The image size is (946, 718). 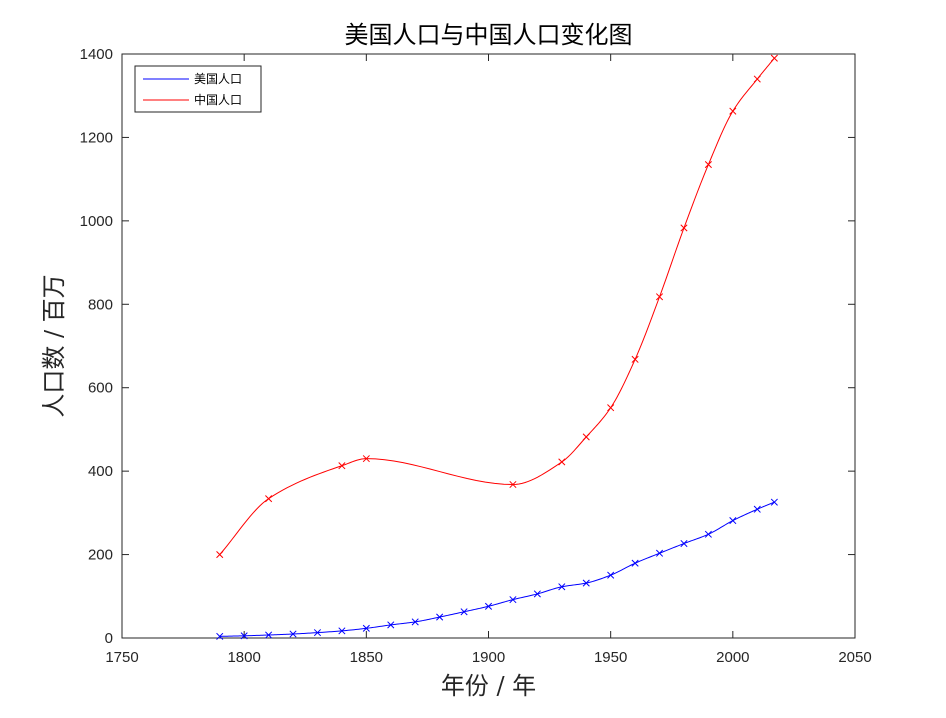 I want to click on x-tick-label: 1750, so click(x=121, y=657).